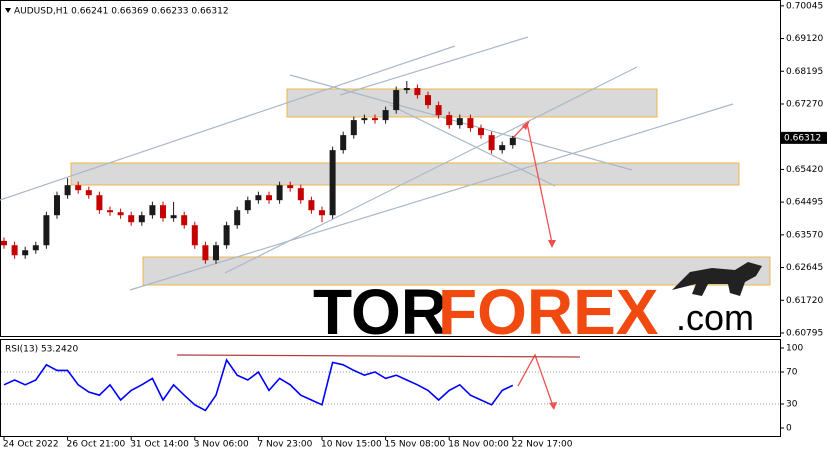 The image size is (828, 455). I want to click on x-tick-label: 15 Nov 08:00, so click(415, 445).